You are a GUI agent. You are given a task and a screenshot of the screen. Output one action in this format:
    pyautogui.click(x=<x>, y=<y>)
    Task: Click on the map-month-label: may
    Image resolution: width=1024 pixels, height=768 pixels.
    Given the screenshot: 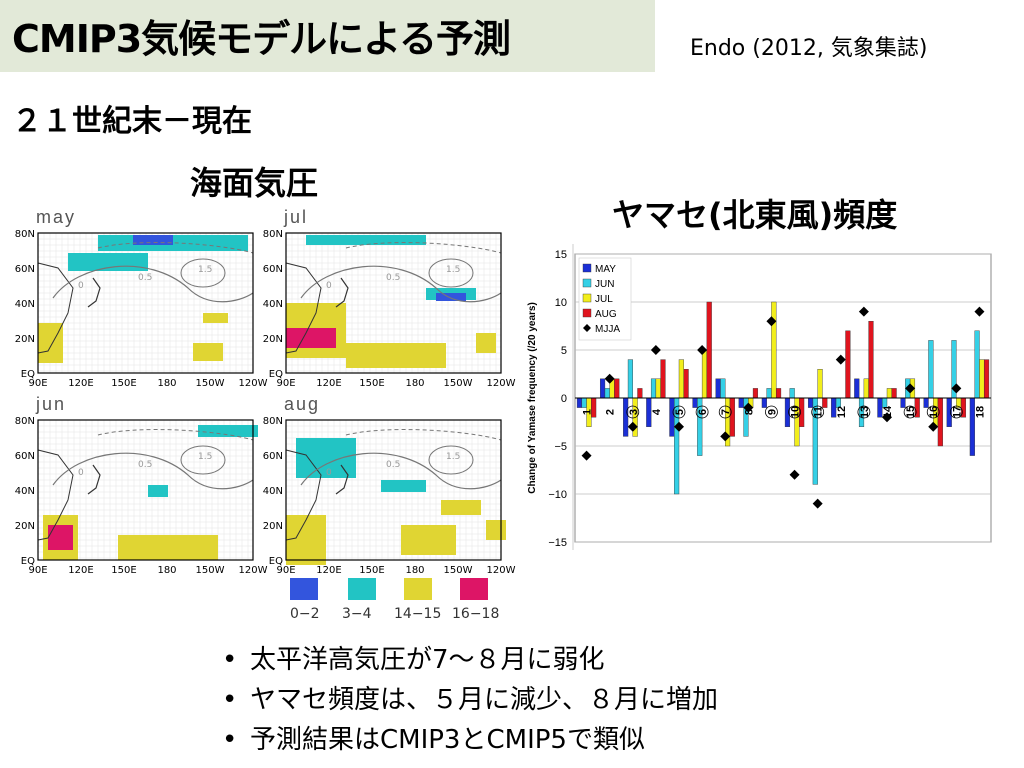 What is the action you would take?
    pyautogui.click(x=56, y=217)
    